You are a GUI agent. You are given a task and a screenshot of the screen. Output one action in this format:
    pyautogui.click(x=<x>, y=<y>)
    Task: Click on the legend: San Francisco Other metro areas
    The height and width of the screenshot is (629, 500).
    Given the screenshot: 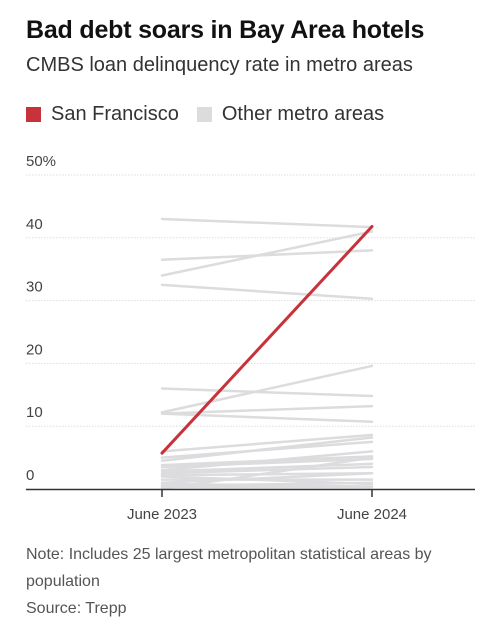 What is the action you would take?
    pyautogui.click(x=214, y=114)
    